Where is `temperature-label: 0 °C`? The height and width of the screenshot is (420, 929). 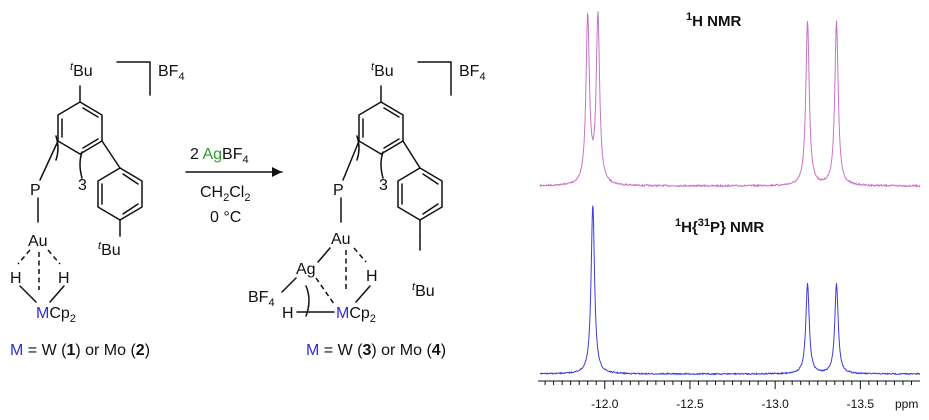 temperature-label: 0 °C is located at coordinates (225, 217).